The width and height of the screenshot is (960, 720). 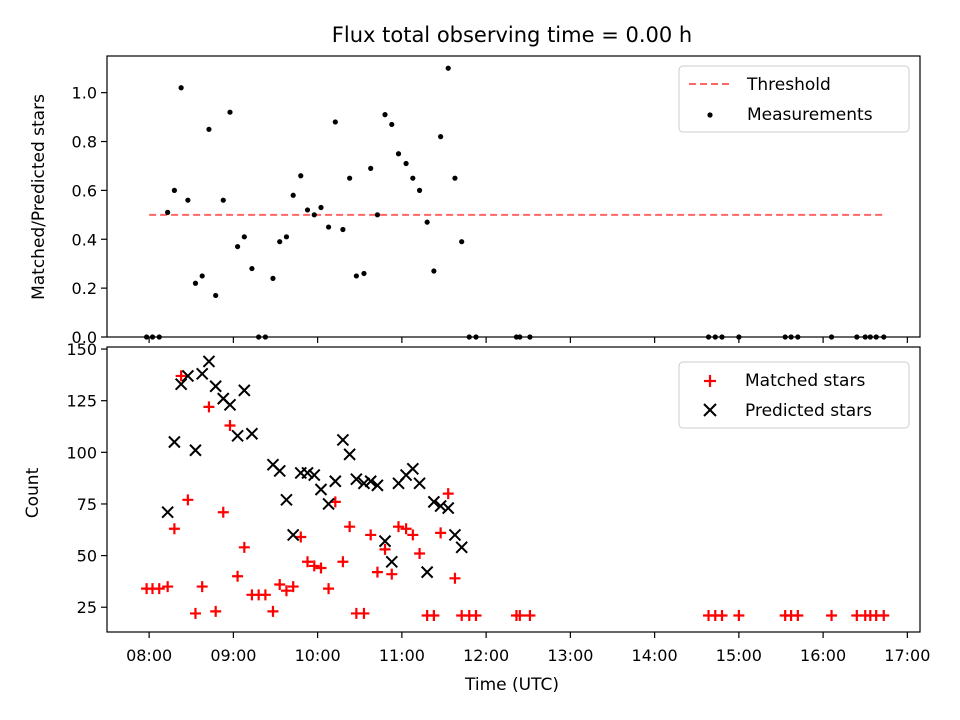 I want to click on bottom-ylabel: Count, so click(x=33, y=492).